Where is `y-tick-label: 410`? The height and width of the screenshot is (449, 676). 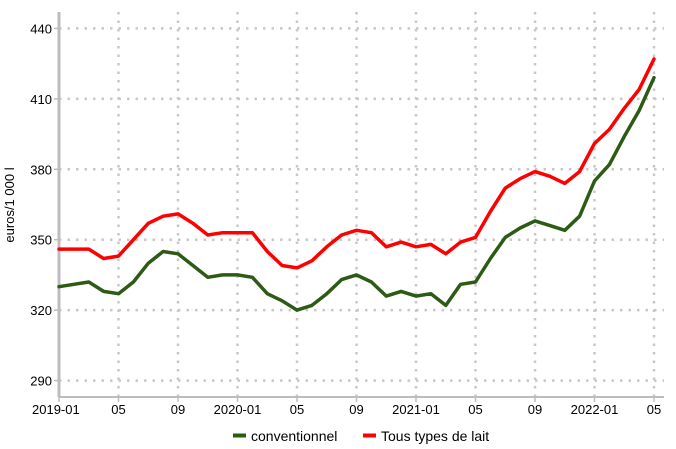 y-tick-label: 410 is located at coordinates (41, 99).